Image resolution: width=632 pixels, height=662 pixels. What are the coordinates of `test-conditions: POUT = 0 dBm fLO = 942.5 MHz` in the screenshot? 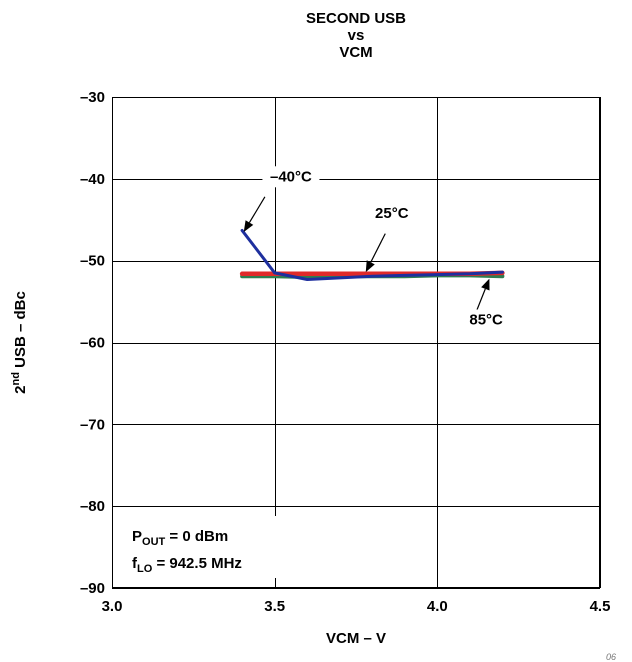 It's located at (217, 547).